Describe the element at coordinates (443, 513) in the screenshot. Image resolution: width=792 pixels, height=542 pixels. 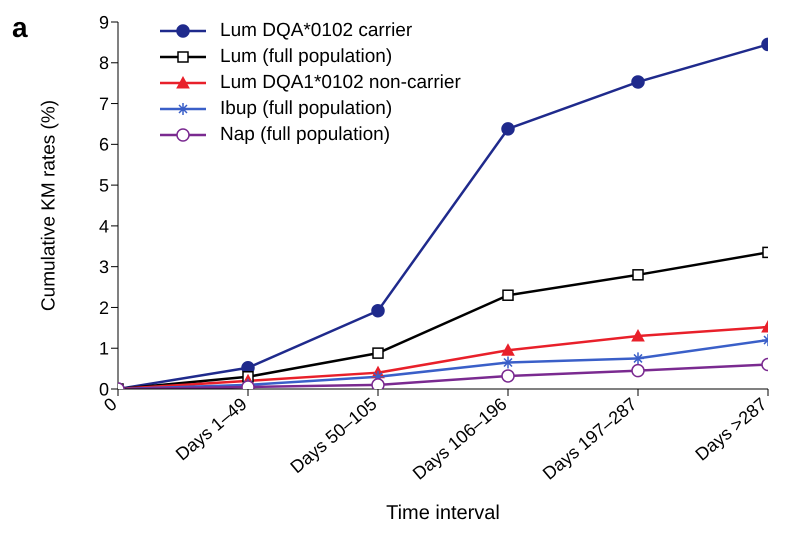
I see `x-axis-title: Time interval` at that location.